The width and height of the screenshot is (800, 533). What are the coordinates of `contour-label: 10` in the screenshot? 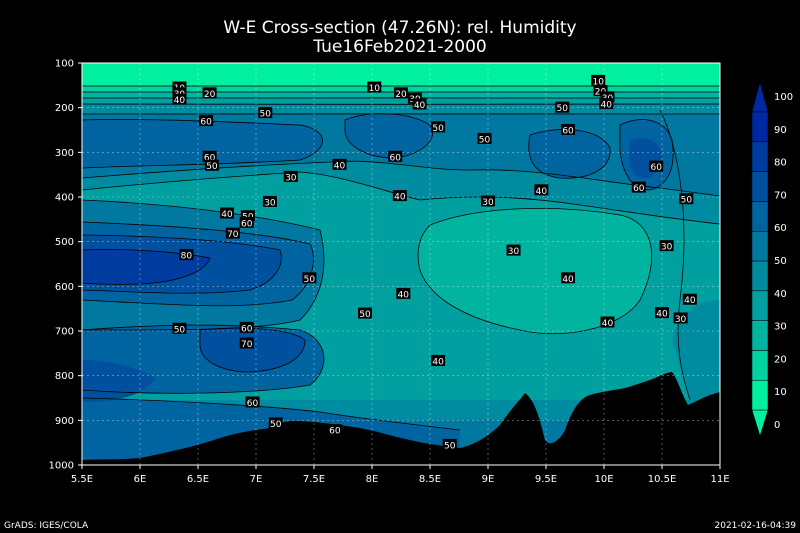 It's located at (375, 89).